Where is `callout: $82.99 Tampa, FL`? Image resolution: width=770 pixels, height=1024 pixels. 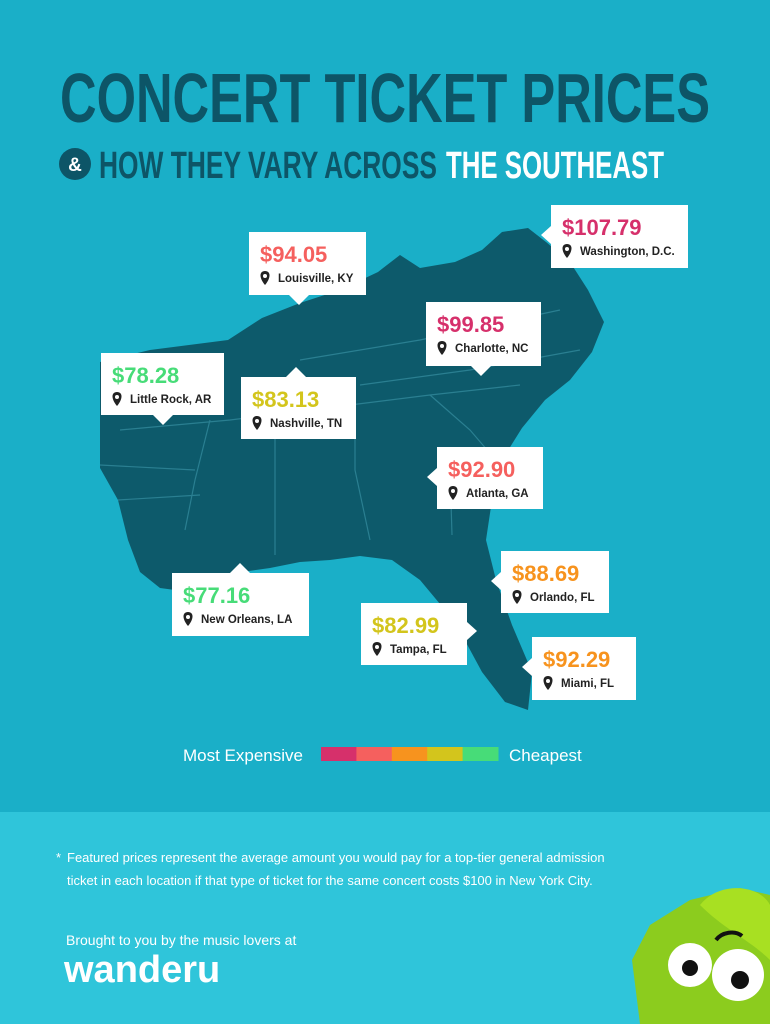 callout: $82.99 Tampa, FL is located at coordinates (419, 634).